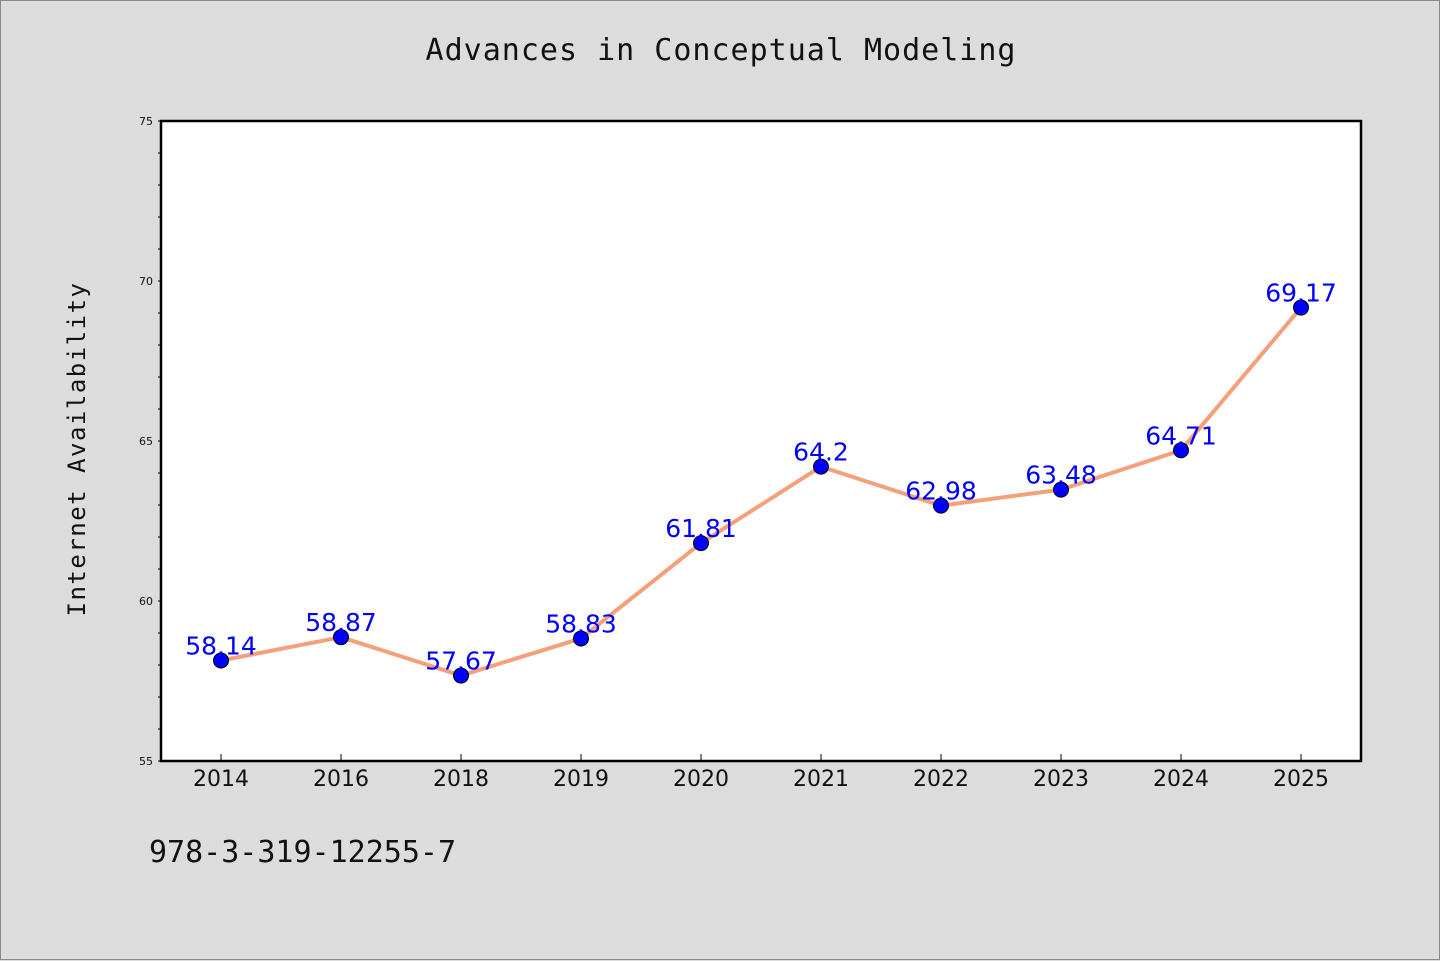  I want to click on x-tick-label: 2018, so click(461, 779).